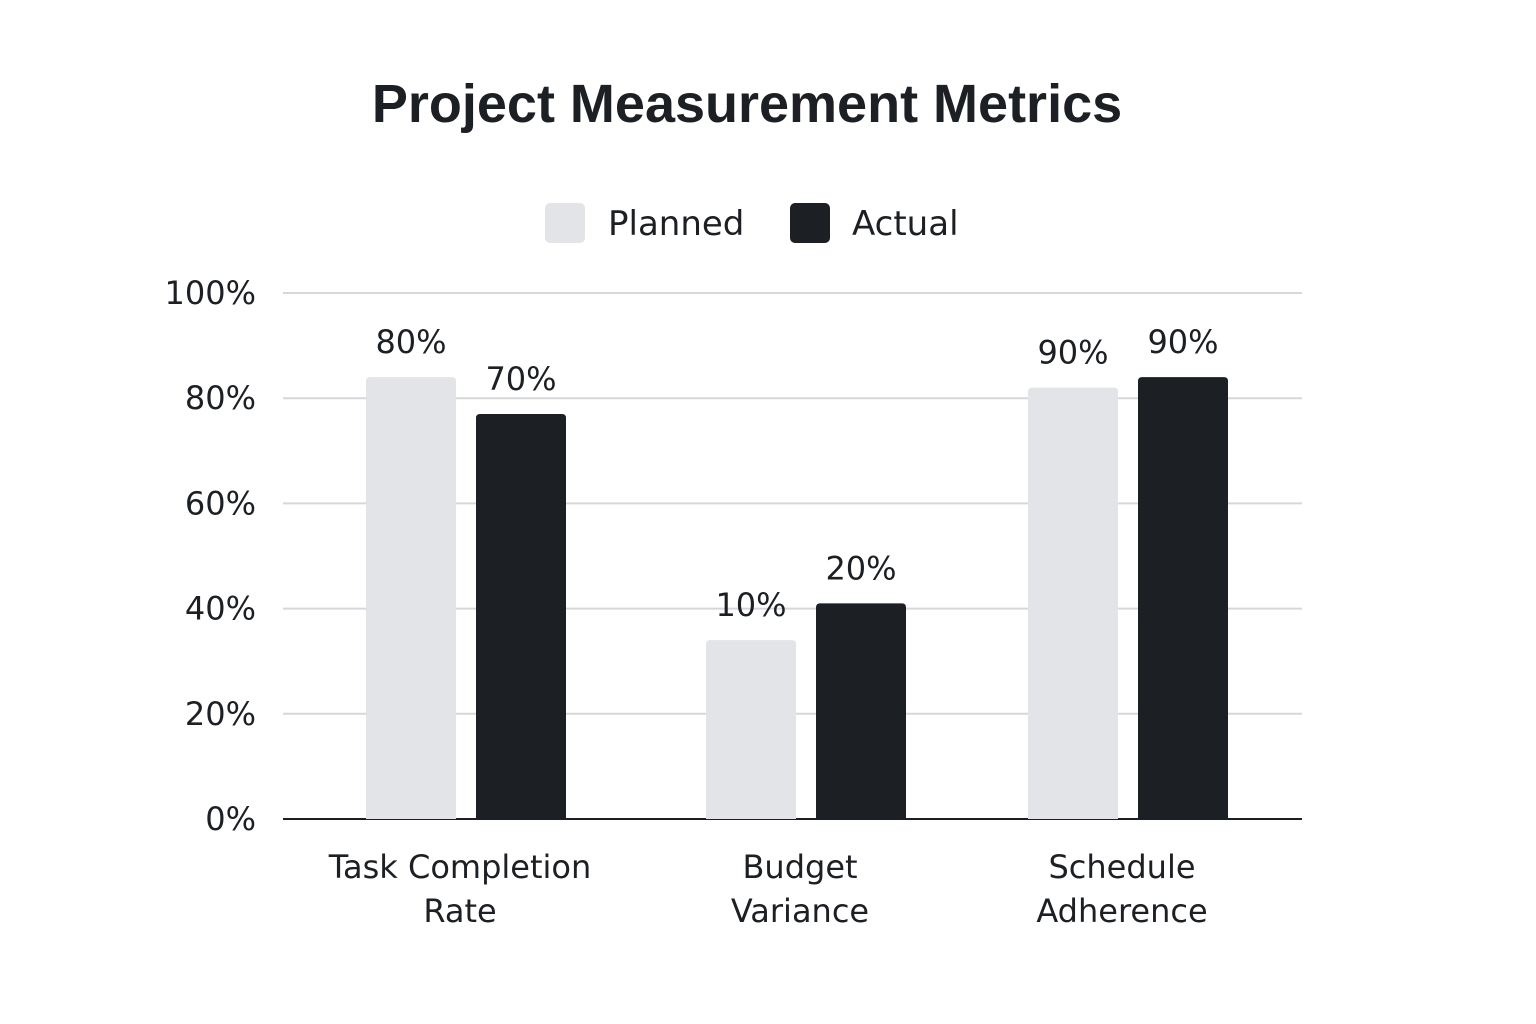 The height and width of the screenshot is (1024, 1536). What do you see at coordinates (210, 556) in the screenshot?
I see `y-axis-ticks: 0% 20% 40% 60% 80% 100%` at bounding box center [210, 556].